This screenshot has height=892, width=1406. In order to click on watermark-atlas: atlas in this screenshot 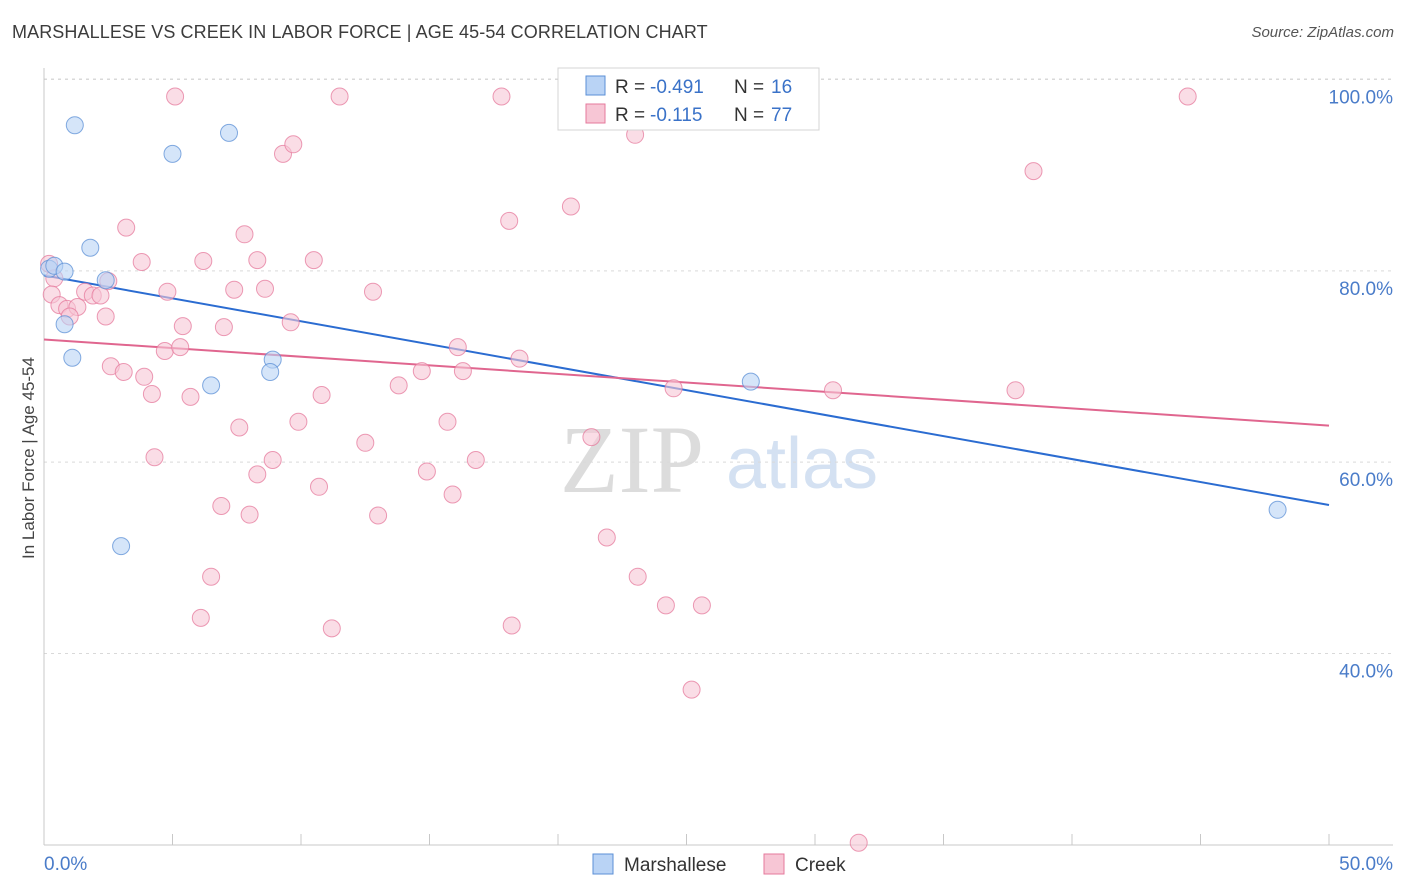, I will do `click(802, 464)`.